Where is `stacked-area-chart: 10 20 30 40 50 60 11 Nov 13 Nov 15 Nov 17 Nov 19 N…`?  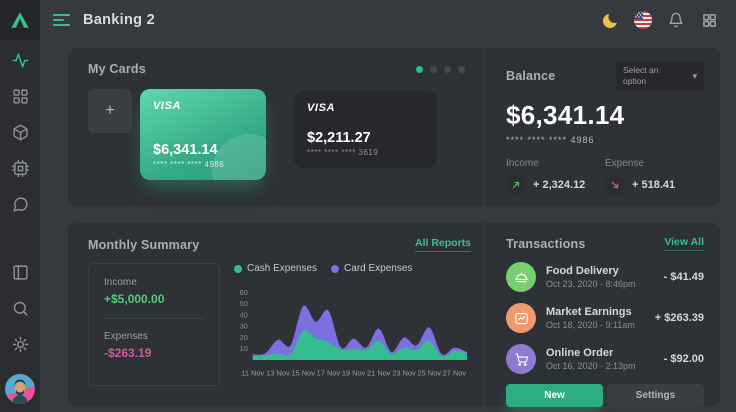 stacked-area-chart: 10 20 30 40 50 60 11 Nov 13 Nov 15 Nov 17 Nov 19 N… is located at coordinates (354, 333).